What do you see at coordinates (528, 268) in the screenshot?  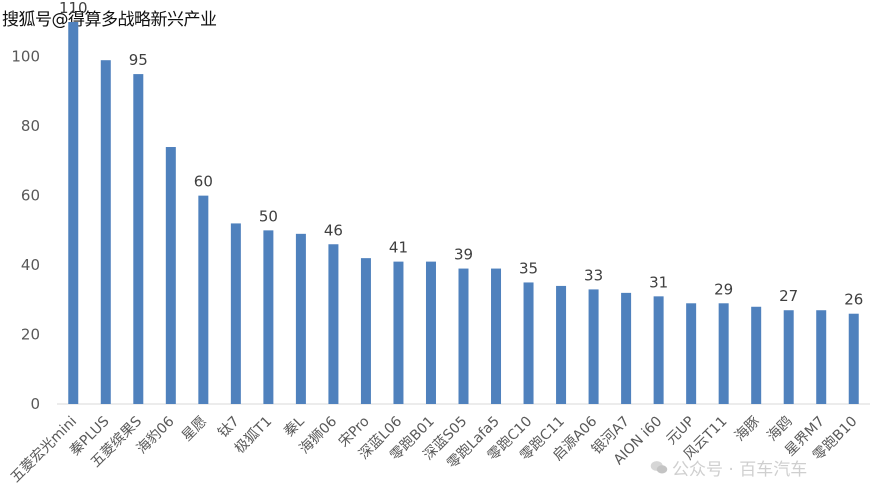 I see `data-label: 35` at bounding box center [528, 268].